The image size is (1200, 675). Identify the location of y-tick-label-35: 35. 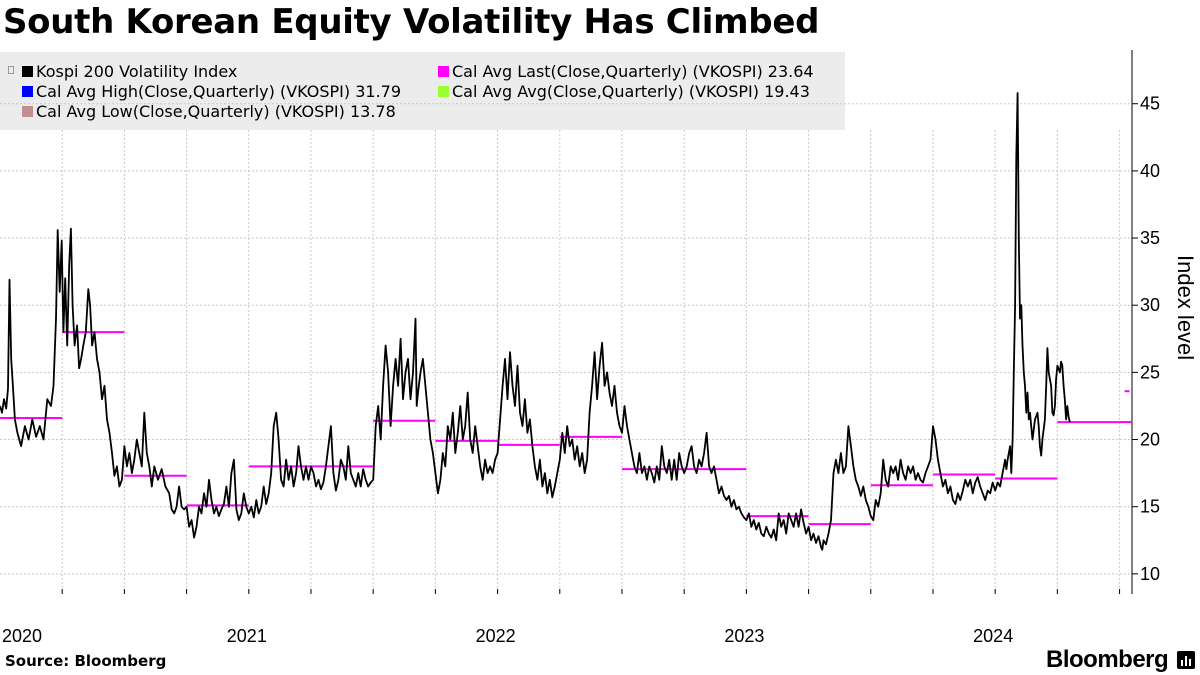
(1150, 238).